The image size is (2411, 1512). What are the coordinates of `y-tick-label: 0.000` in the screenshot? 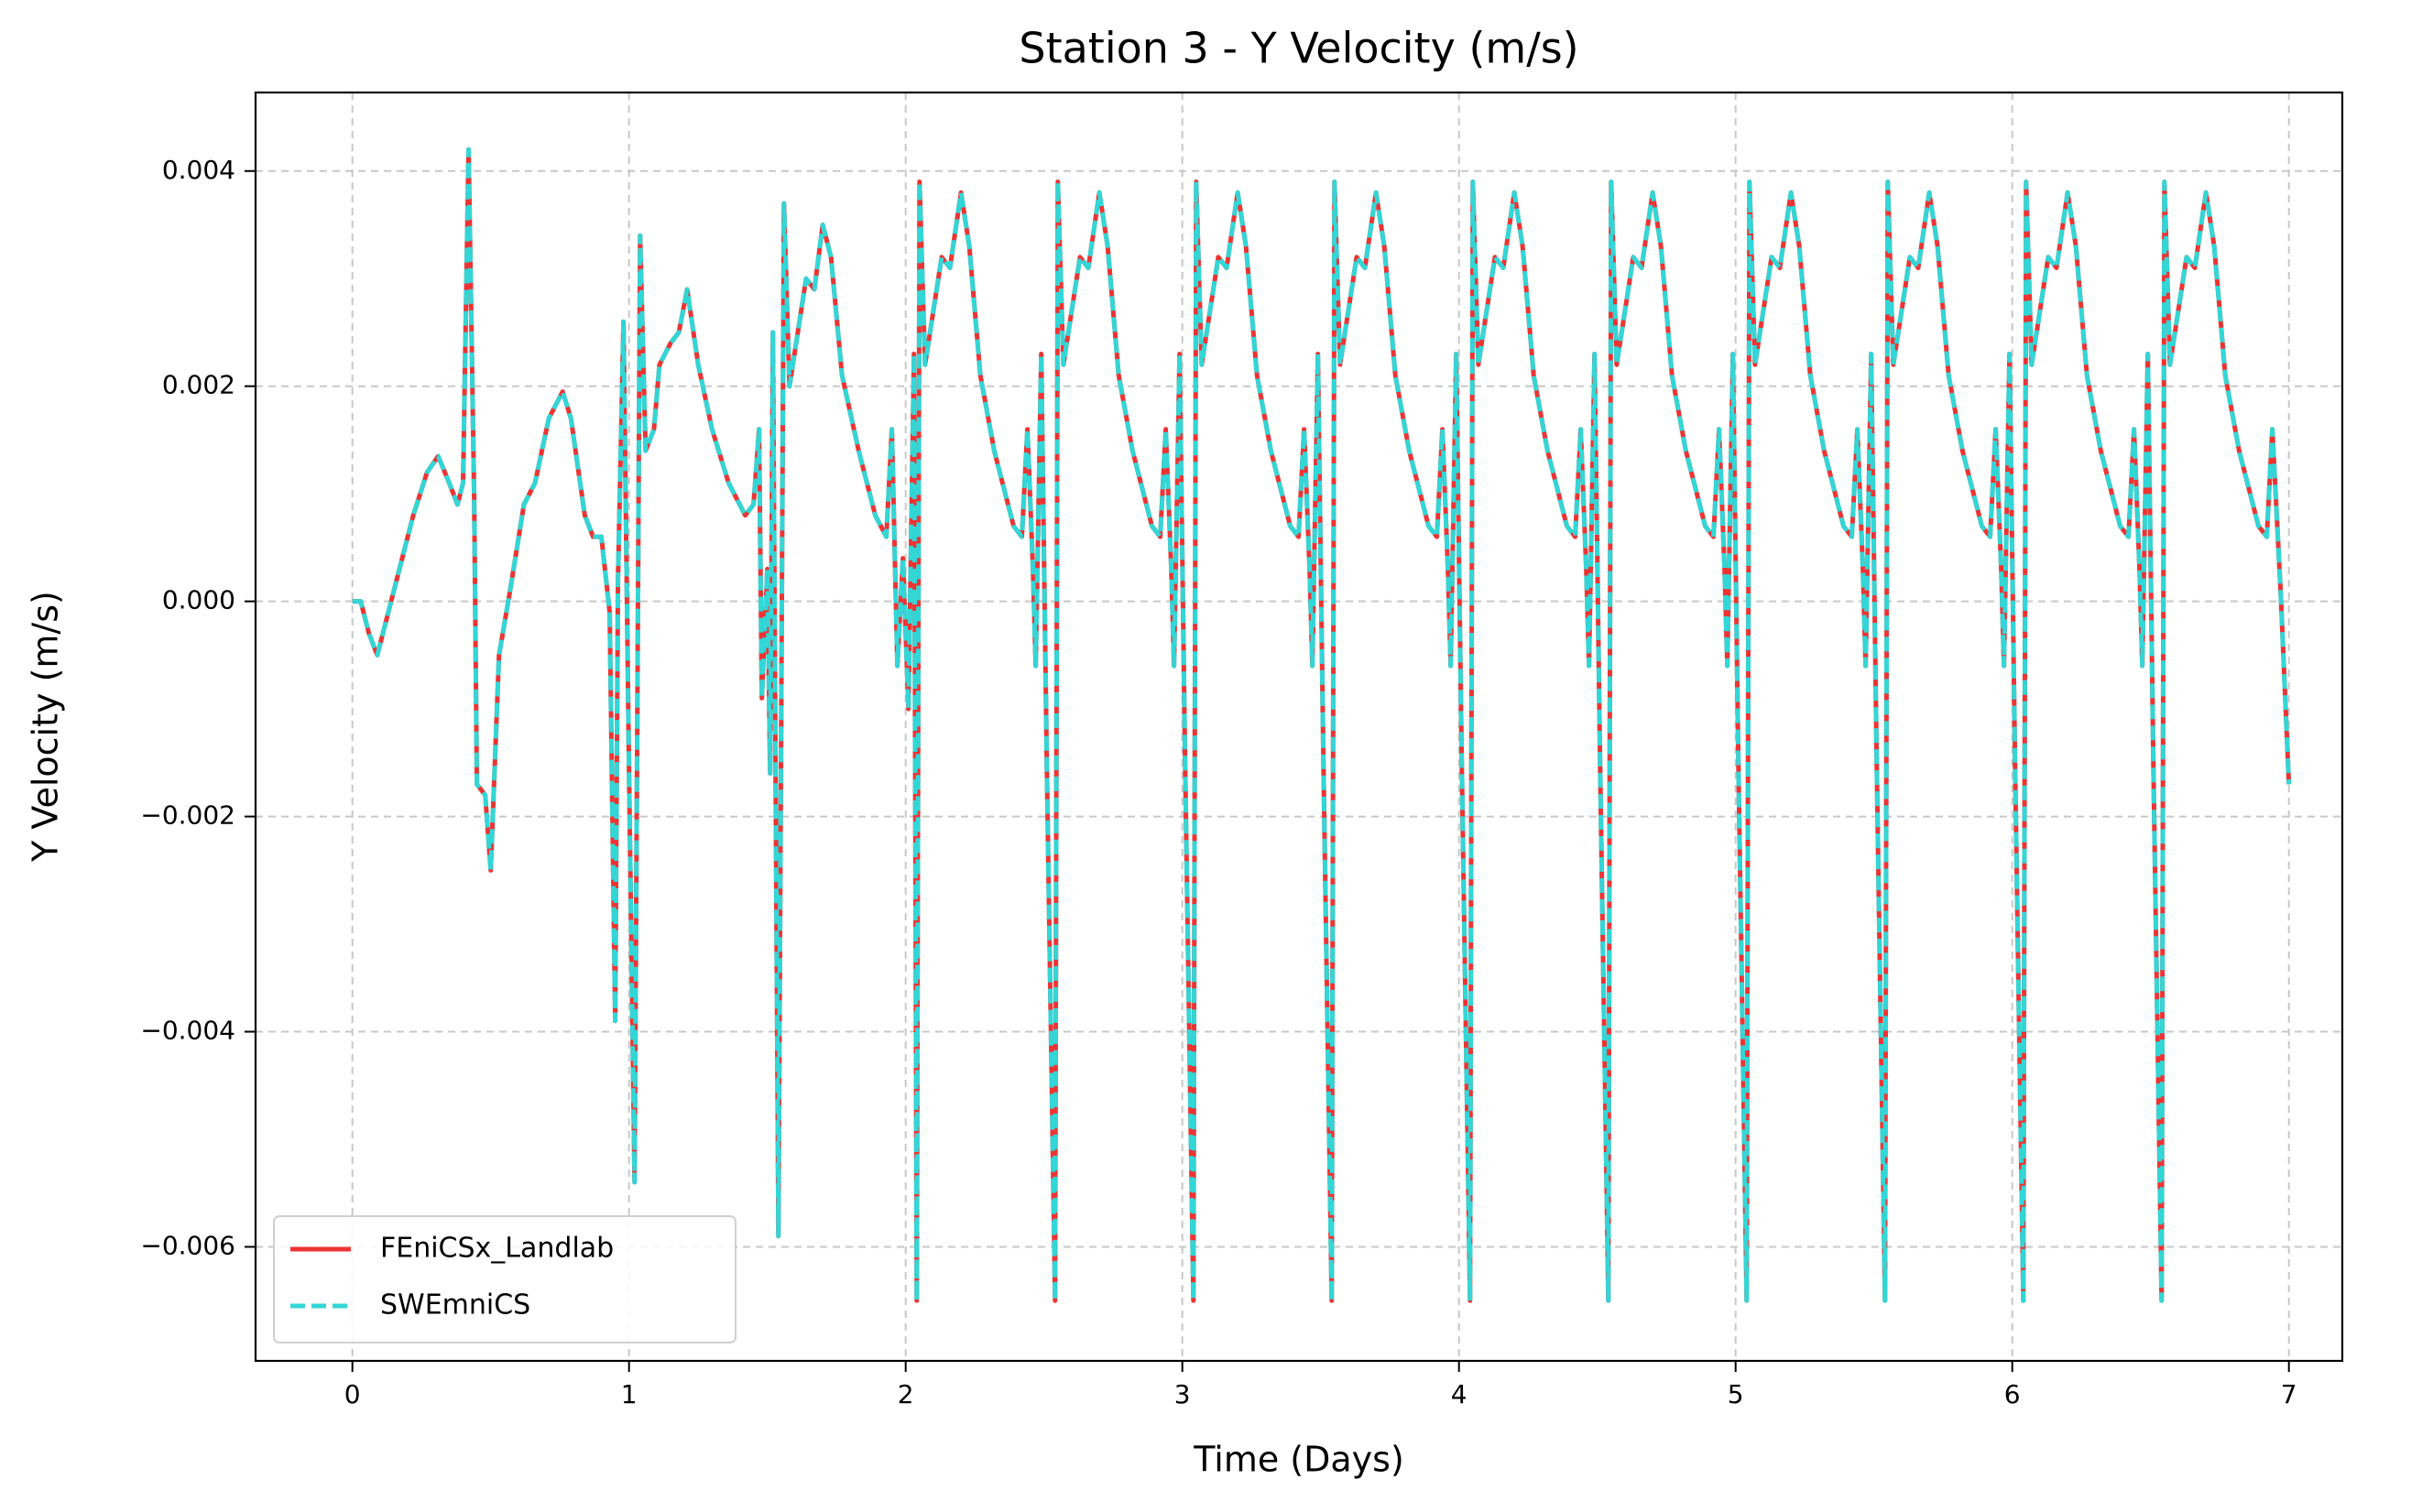 It's located at (198, 600).